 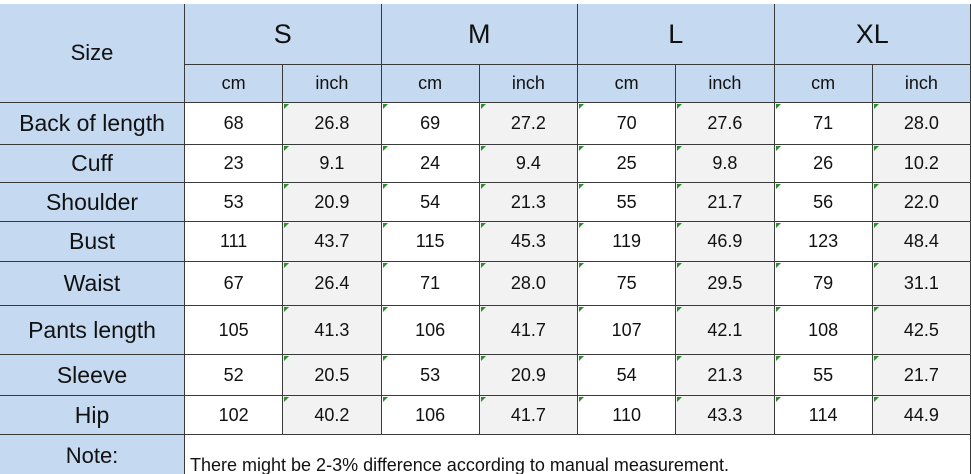 I want to click on value-cell: 44.9, so click(x=921, y=415).